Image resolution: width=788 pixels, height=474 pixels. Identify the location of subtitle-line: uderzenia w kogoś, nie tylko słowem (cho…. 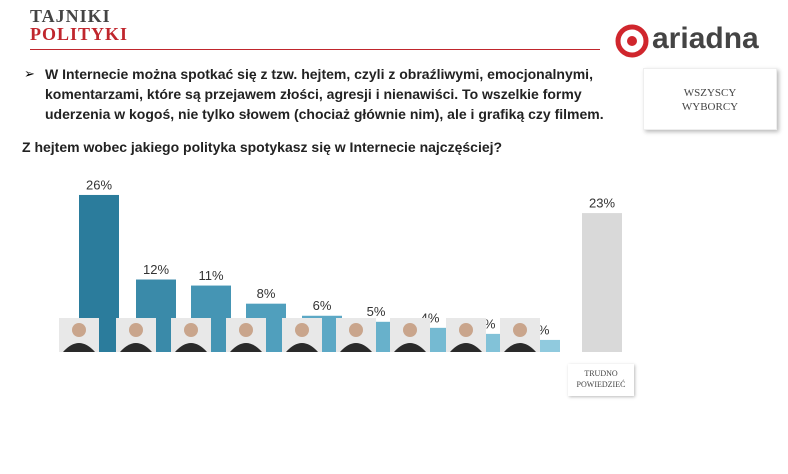
(324, 114).